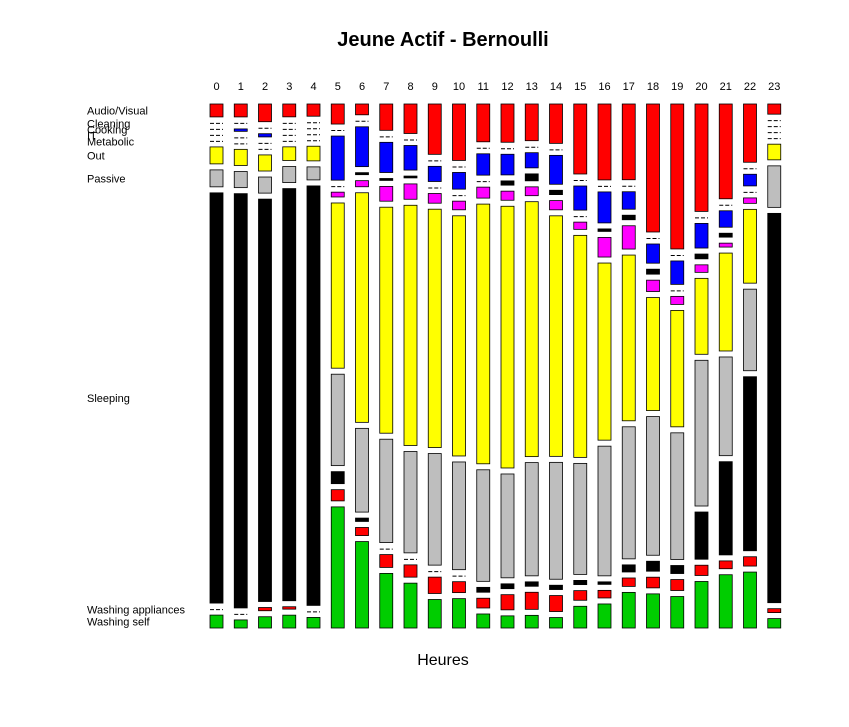  What do you see at coordinates (362, 147) in the screenshot?
I see `tile-cooking-h6` at bounding box center [362, 147].